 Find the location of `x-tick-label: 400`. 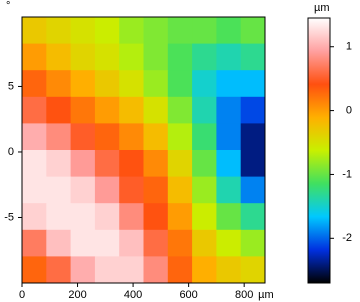

x-tick-label: 400 is located at coordinates (133, 295).